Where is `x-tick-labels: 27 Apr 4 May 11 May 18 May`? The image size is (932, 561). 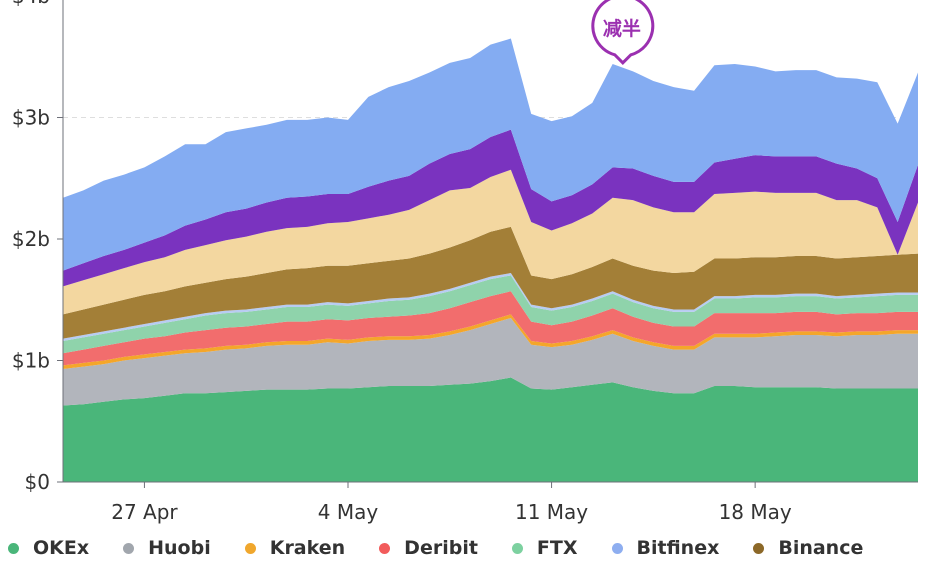 x-tick-labels: 27 Apr 4 May 11 May 18 May is located at coordinates (451, 503).